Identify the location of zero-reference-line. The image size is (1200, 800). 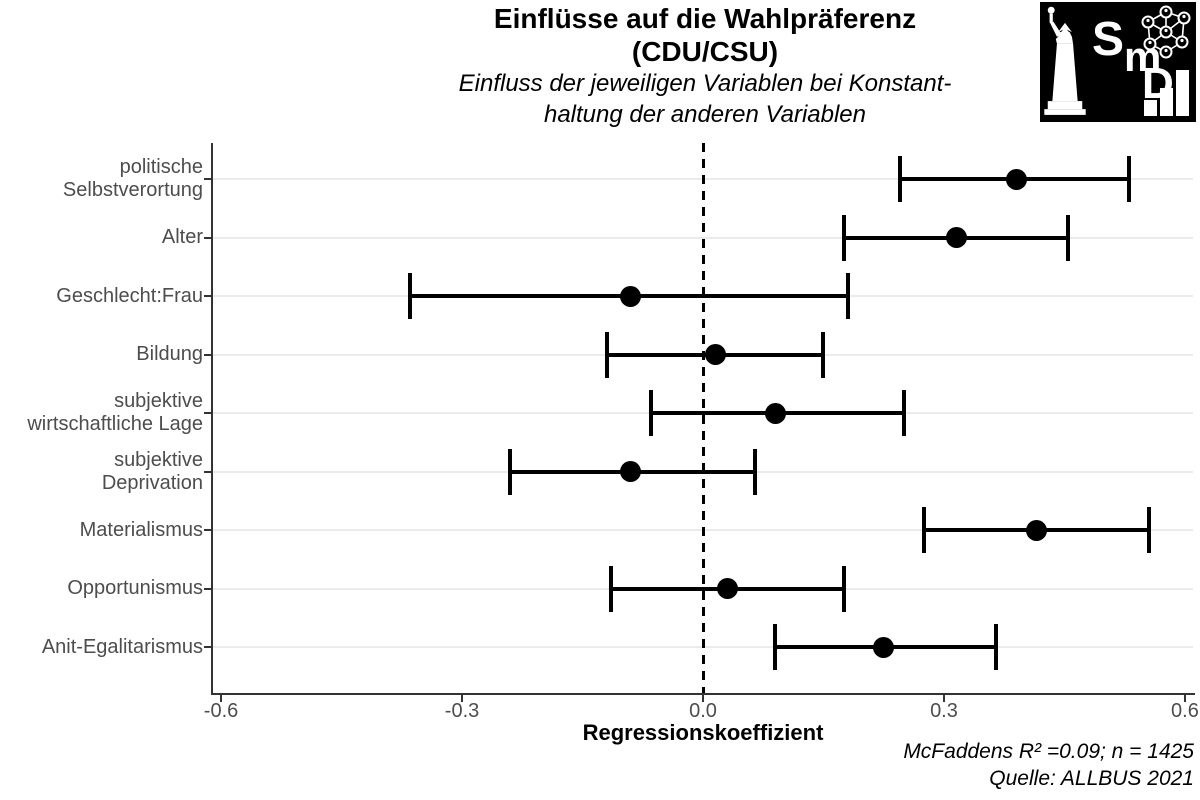
(703, 418).